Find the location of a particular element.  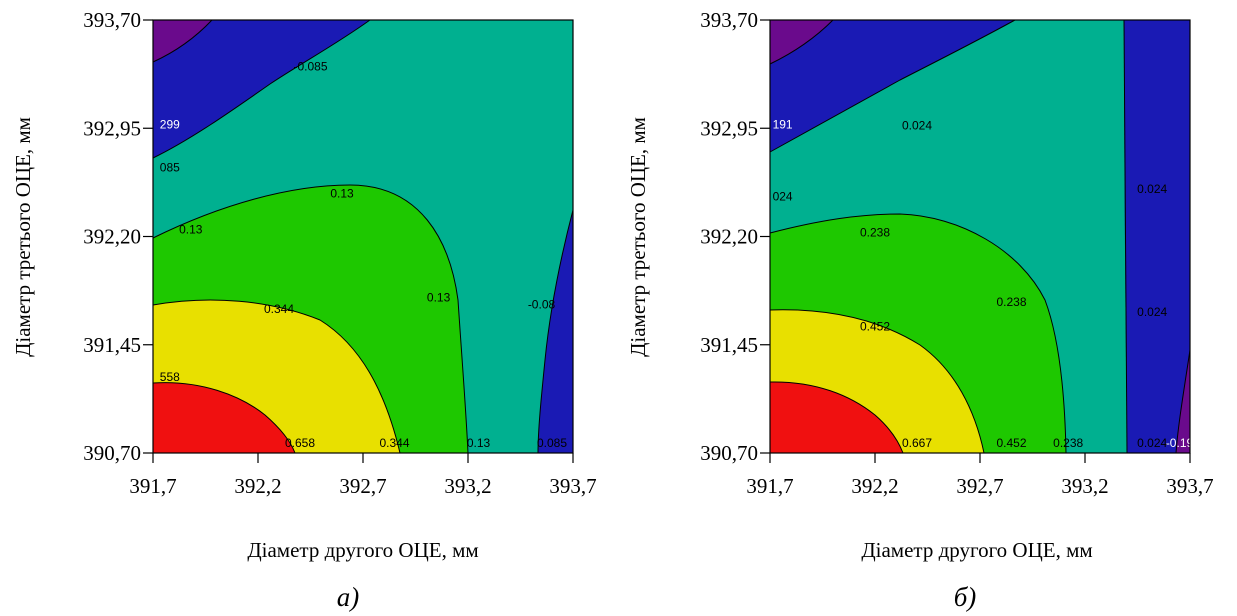

contour-label: 0.667 is located at coordinates (917, 443).